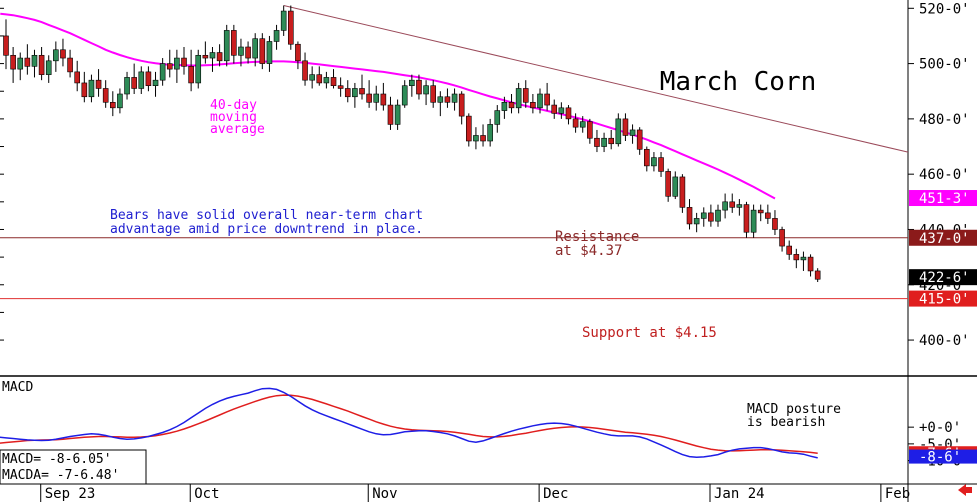 This screenshot has height=502, width=977. What do you see at coordinates (944, 175) in the screenshot?
I see `y-tick-label: 460-0'` at bounding box center [944, 175].